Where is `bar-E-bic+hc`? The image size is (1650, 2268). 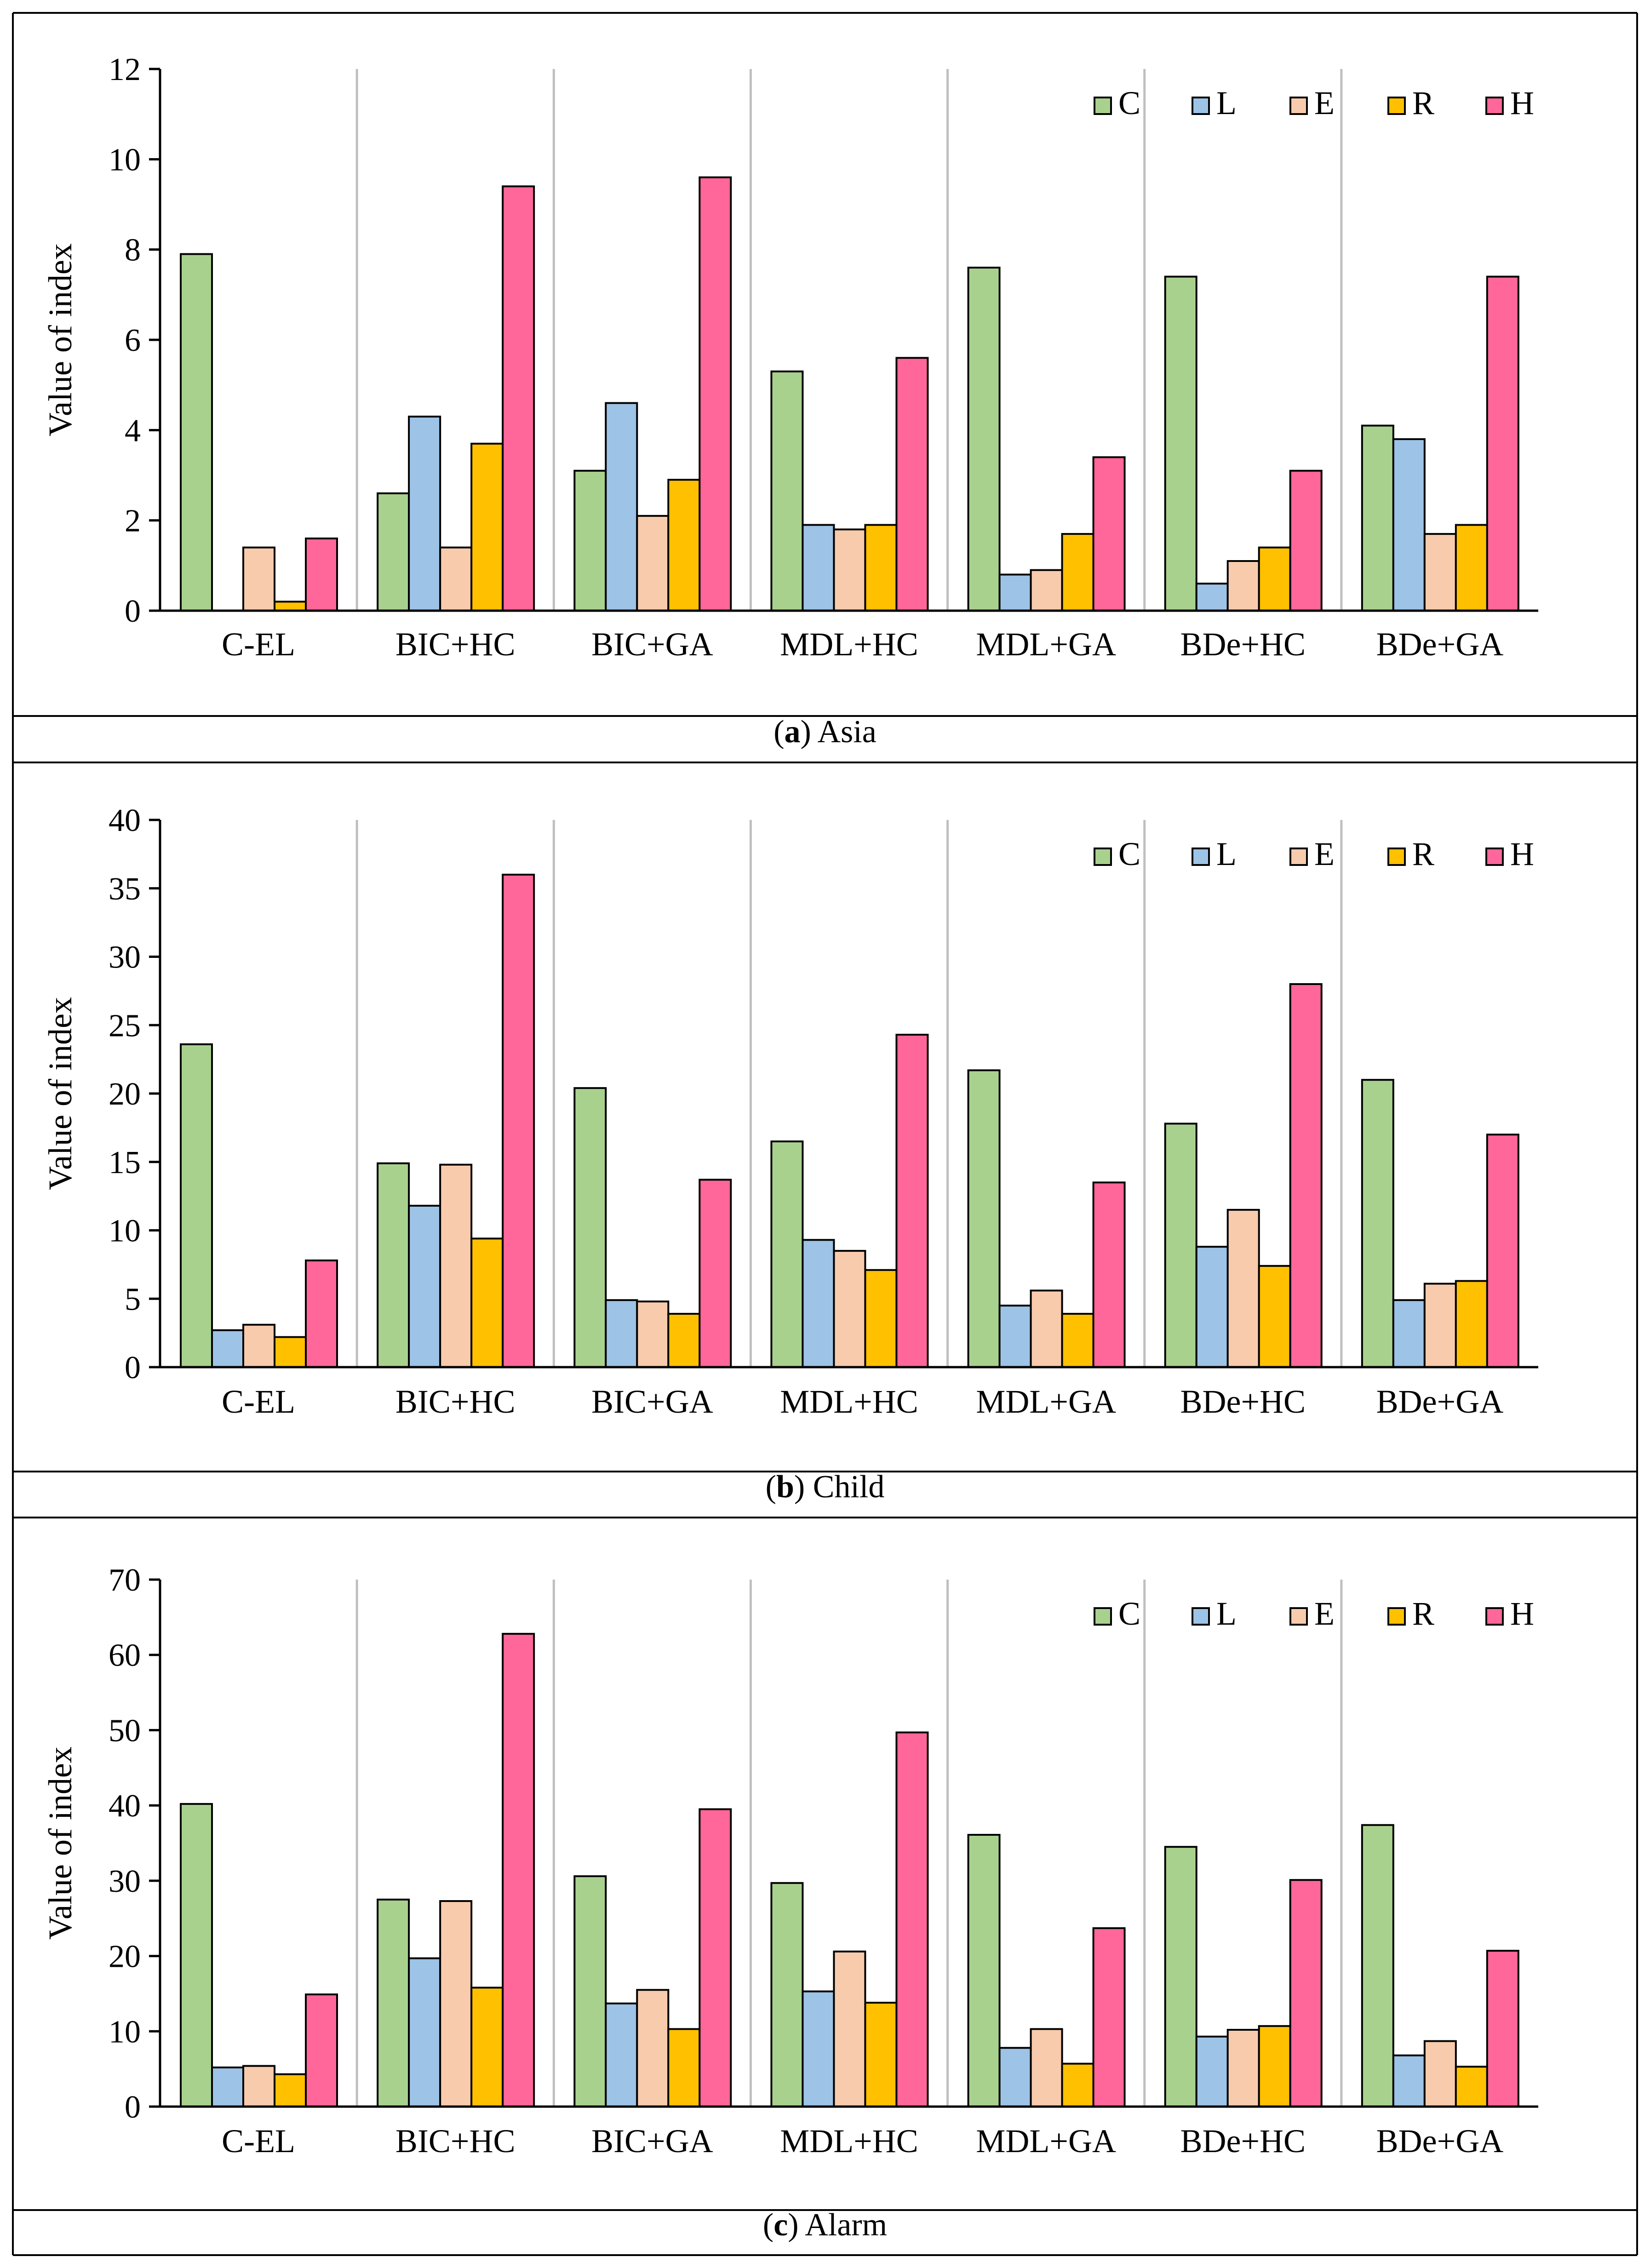
bar-E-bic+hc is located at coordinates (456, 1265).